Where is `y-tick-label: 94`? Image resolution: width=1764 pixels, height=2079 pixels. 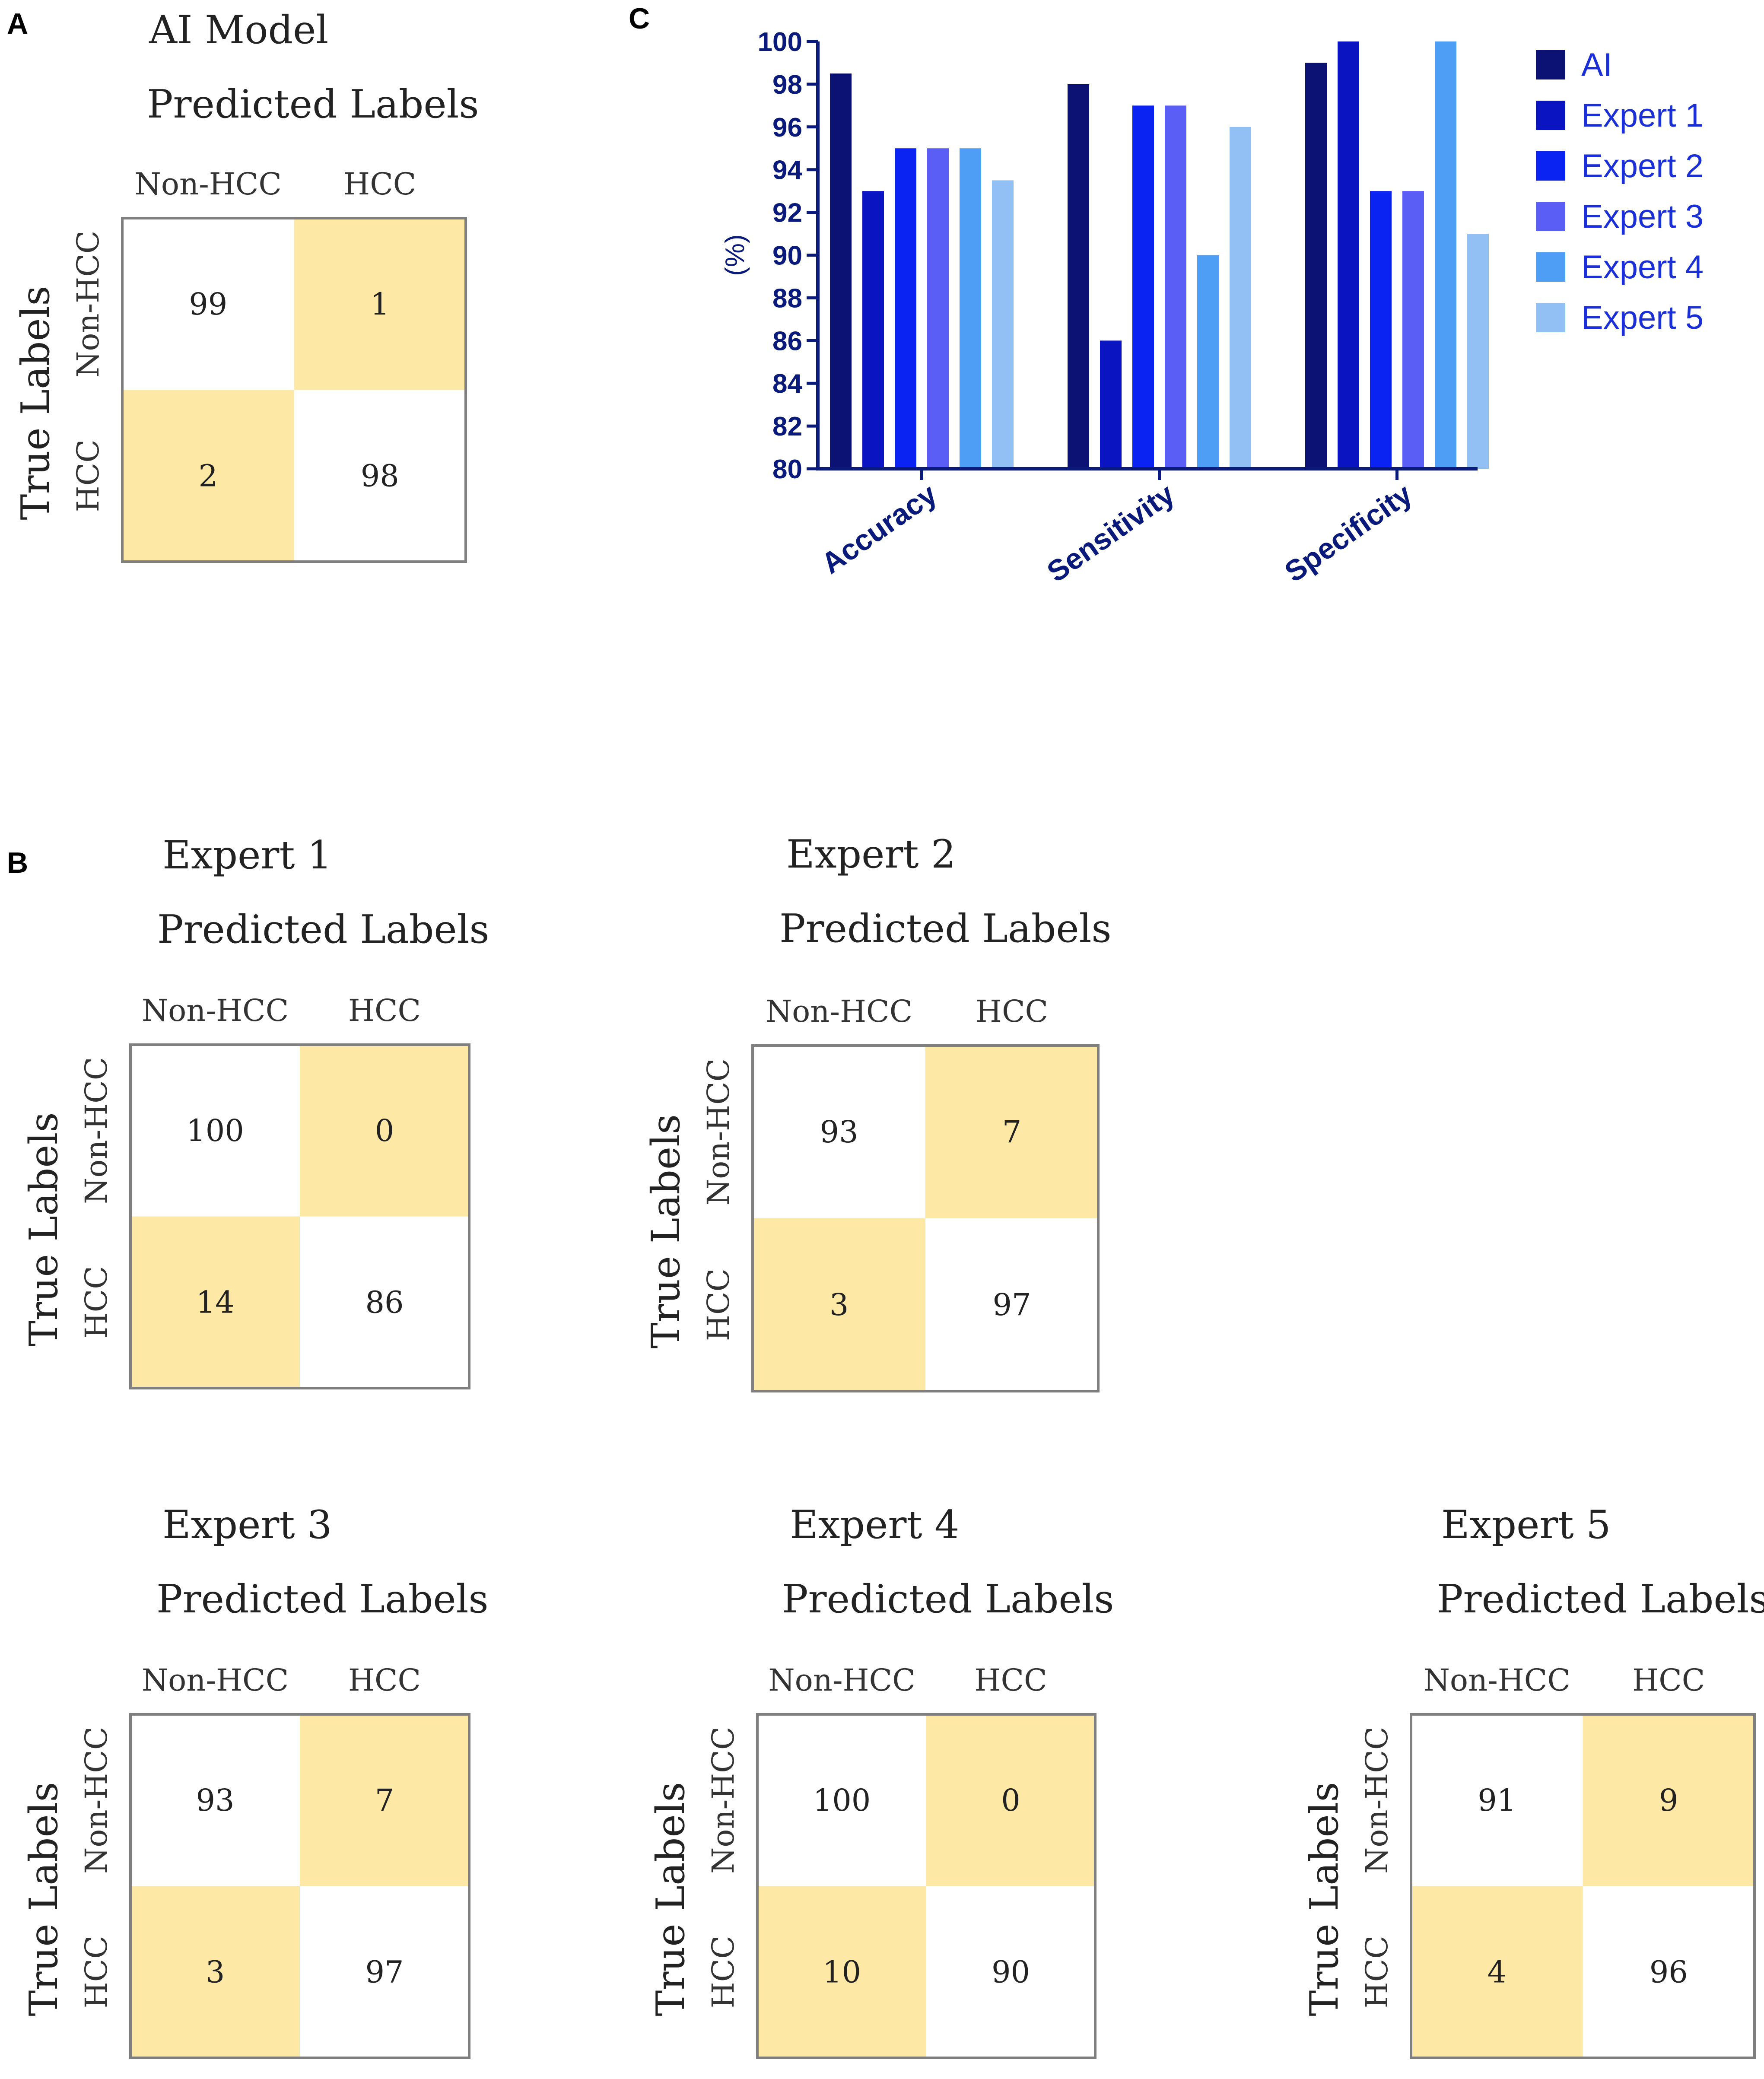
y-tick-label: 94 is located at coordinates (787, 170).